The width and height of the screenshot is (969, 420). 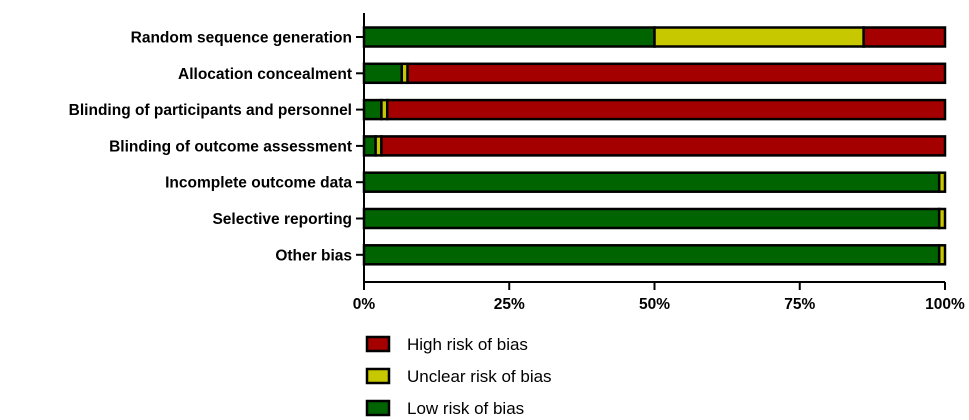 What do you see at coordinates (241, 38) in the screenshot?
I see `category-label: Random sequence generation` at bounding box center [241, 38].